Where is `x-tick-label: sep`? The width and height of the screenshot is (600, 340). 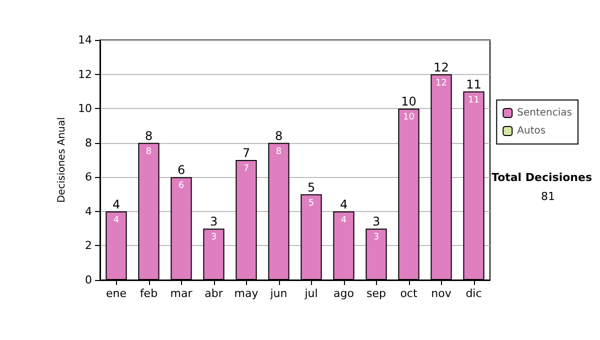 x-tick-label: sep is located at coordinates (376, 293).